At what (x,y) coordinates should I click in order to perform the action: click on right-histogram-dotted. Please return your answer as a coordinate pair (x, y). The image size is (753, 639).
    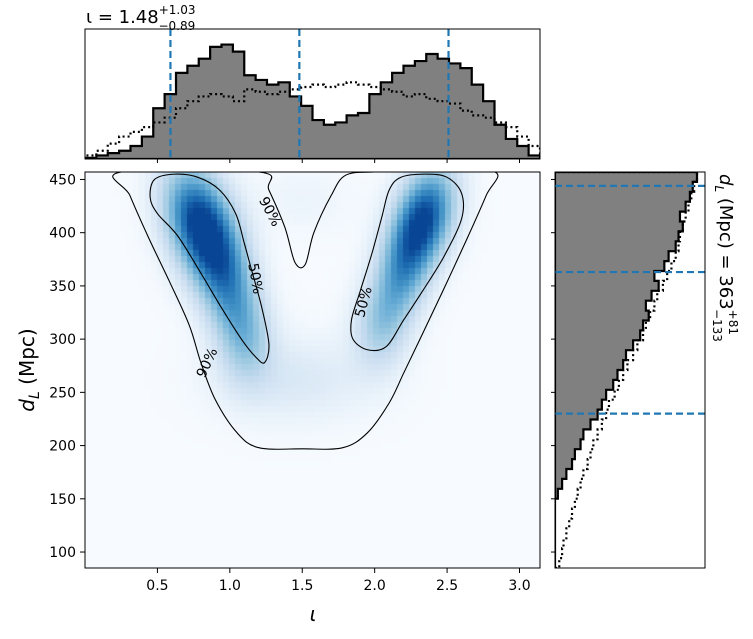
    Looking at the image, I should click on (627, 370).